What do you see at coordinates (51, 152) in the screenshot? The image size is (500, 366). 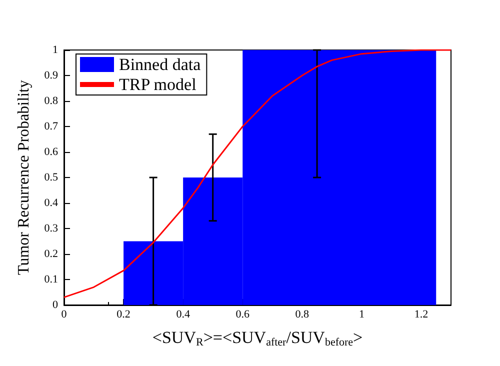 I see `y-tick-label: 0.6` at bounding box center [51, 152].